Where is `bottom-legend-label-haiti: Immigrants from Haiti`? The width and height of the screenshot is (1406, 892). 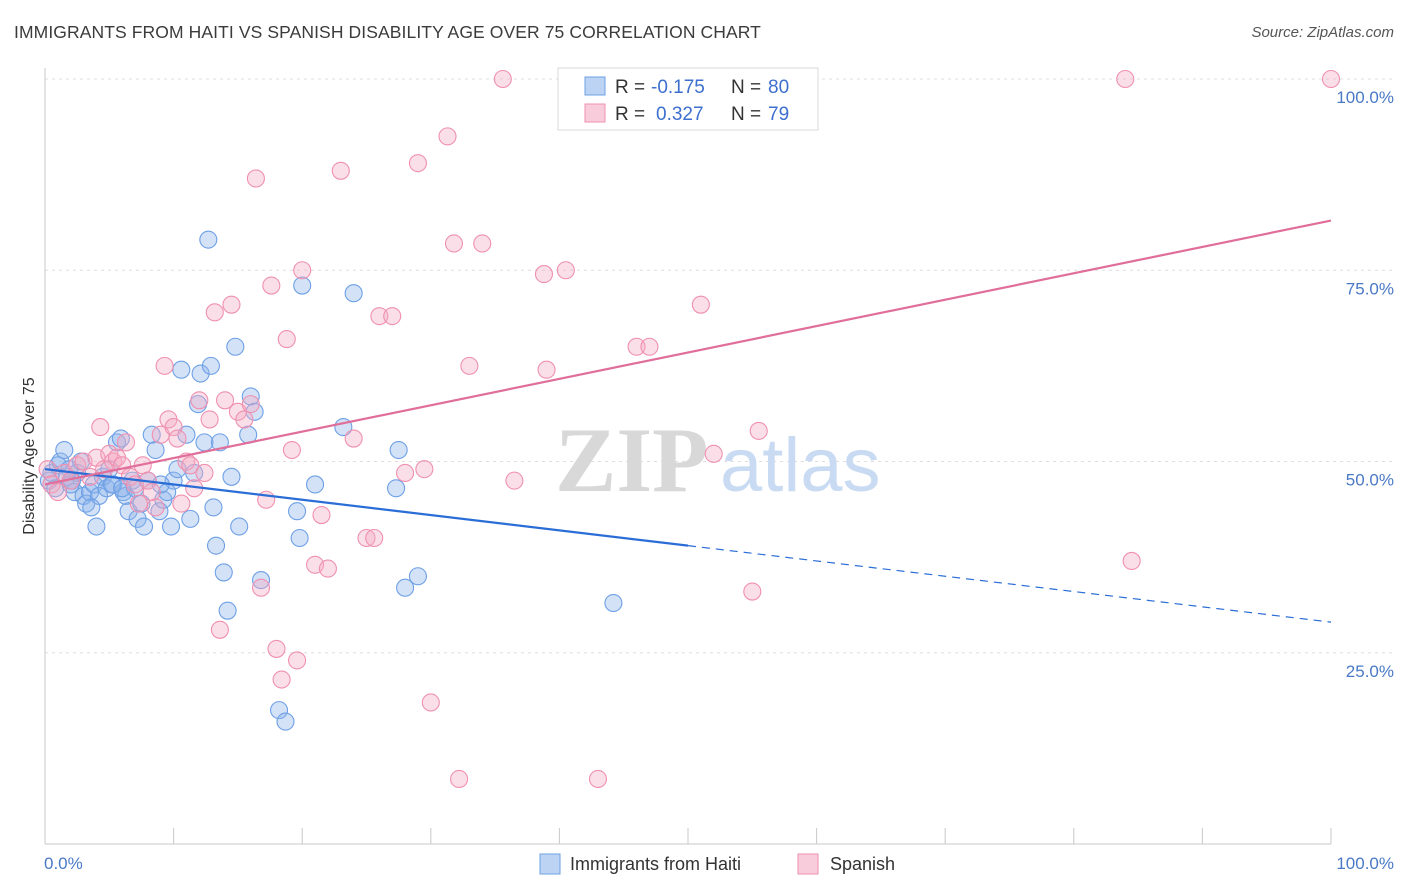
bottom-legend-label-haiti: Immigrants from Haiti is located at coordinates (655, 864).